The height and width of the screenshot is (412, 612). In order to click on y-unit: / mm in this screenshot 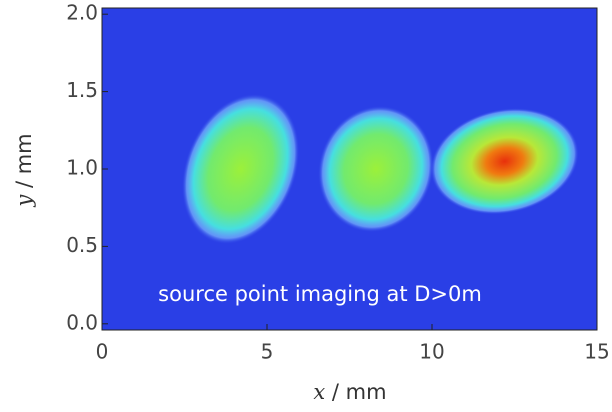, I will do `click(24, 163)`.